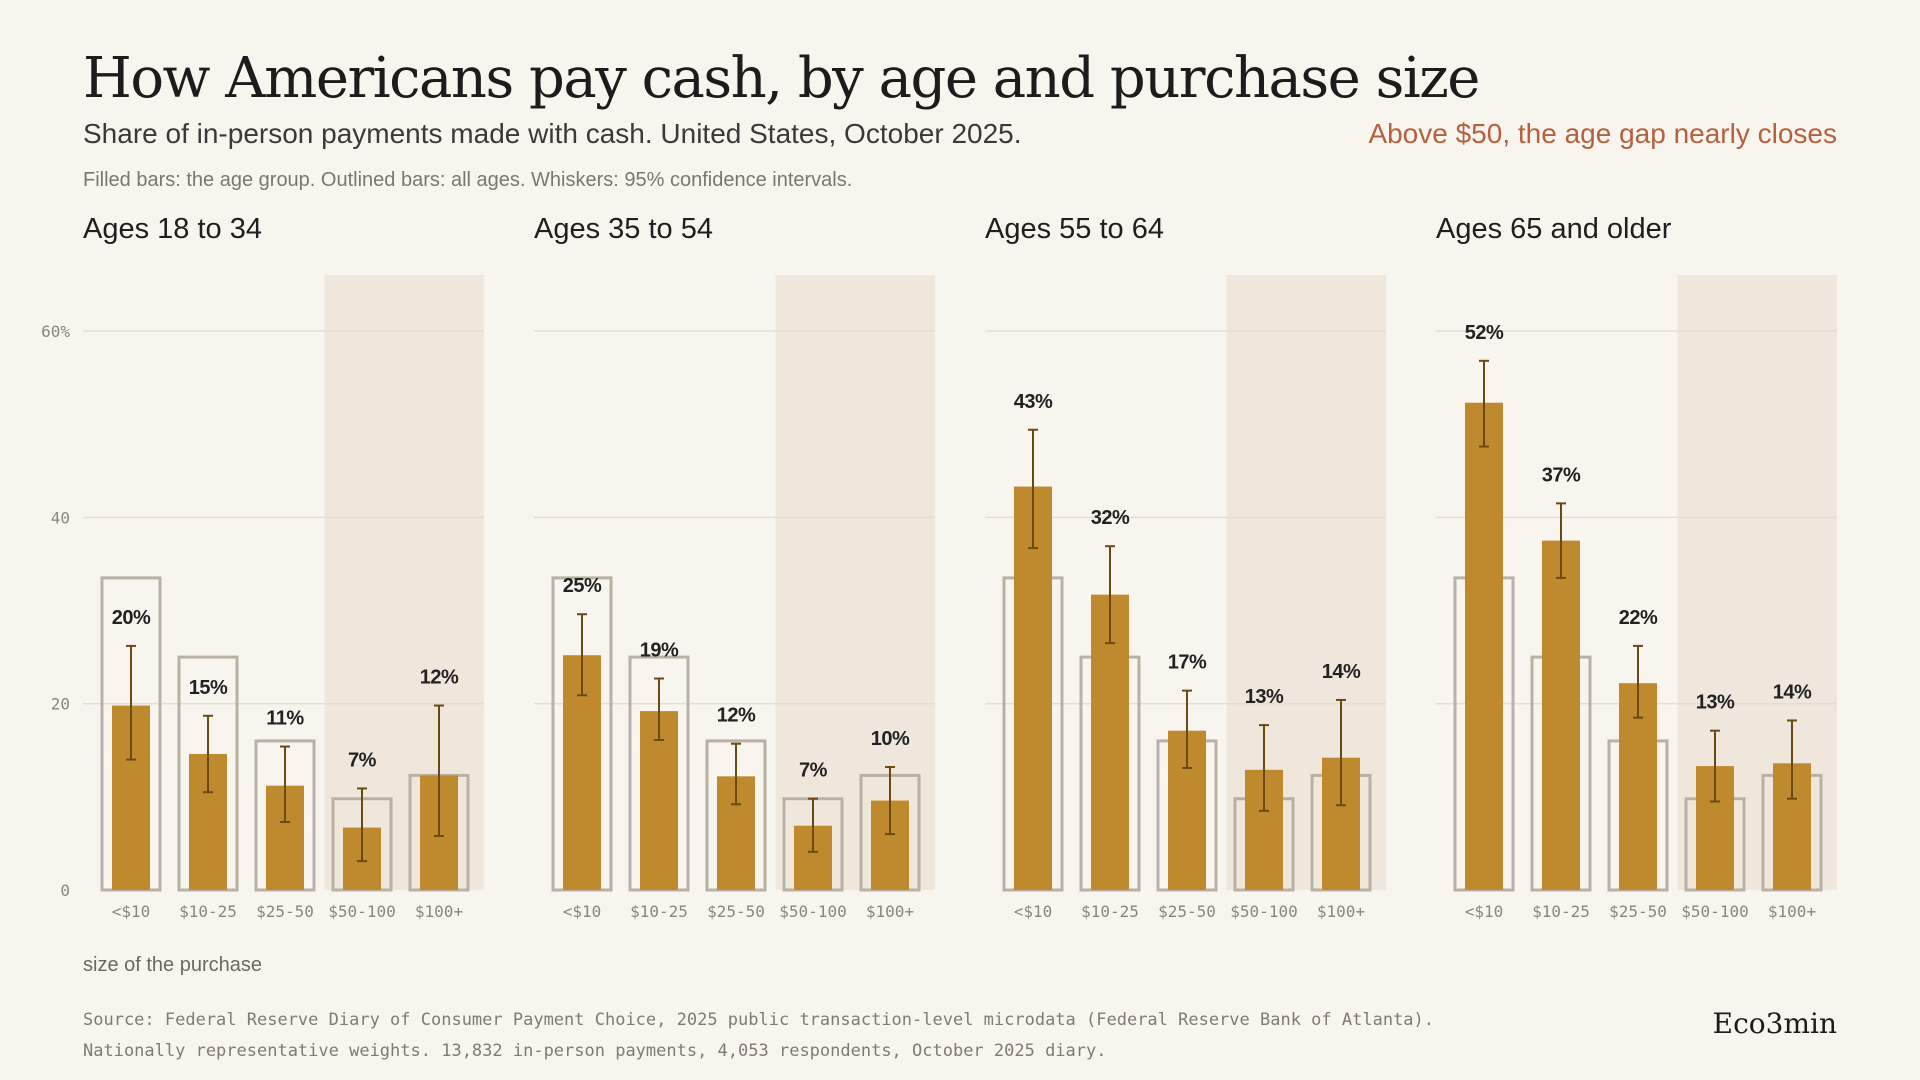  What do you see at coordinates (1187, 663) in the screenshot?
I see `data-label: 17%` at bounding box center [1187, 663].